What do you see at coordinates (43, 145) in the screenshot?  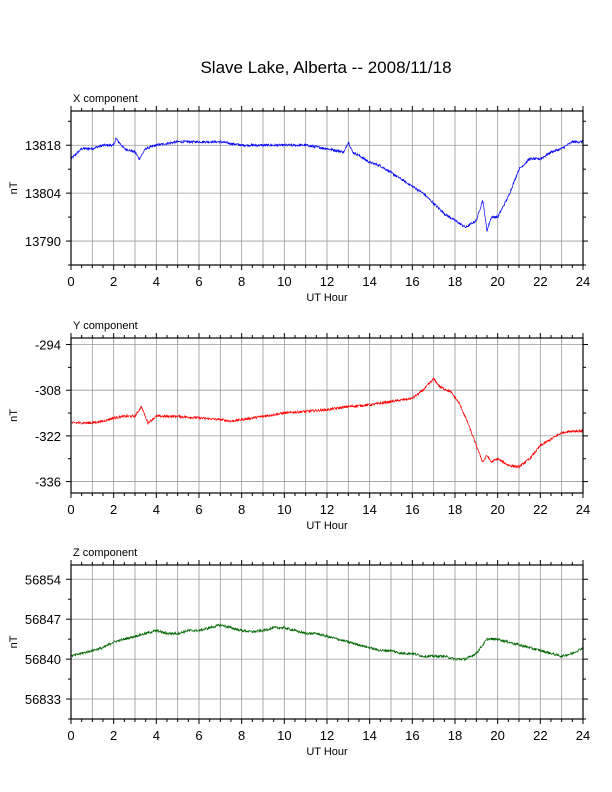 I see `y-tick-label: 13818` at bounding box center [43, 145].